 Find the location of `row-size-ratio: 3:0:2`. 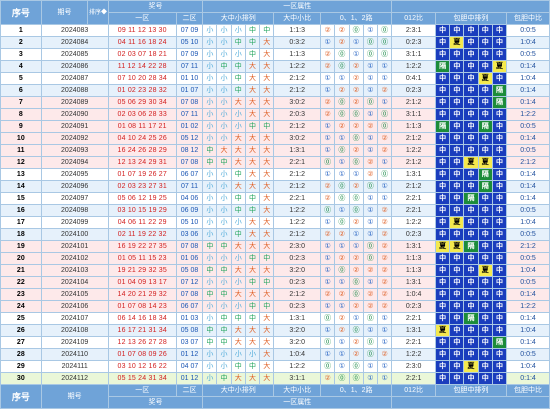

row-size-ratio: 3:0:2 is located at coordinates (297, 102).